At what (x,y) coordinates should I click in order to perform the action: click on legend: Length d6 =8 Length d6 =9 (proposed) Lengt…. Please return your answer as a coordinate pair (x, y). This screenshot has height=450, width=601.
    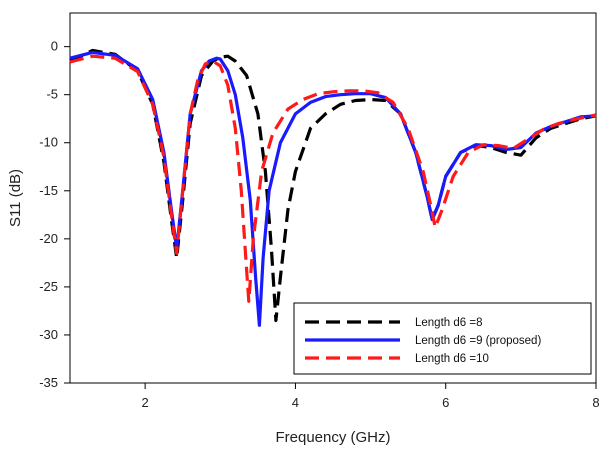
    Looking at the image, I should click on (442, 338).